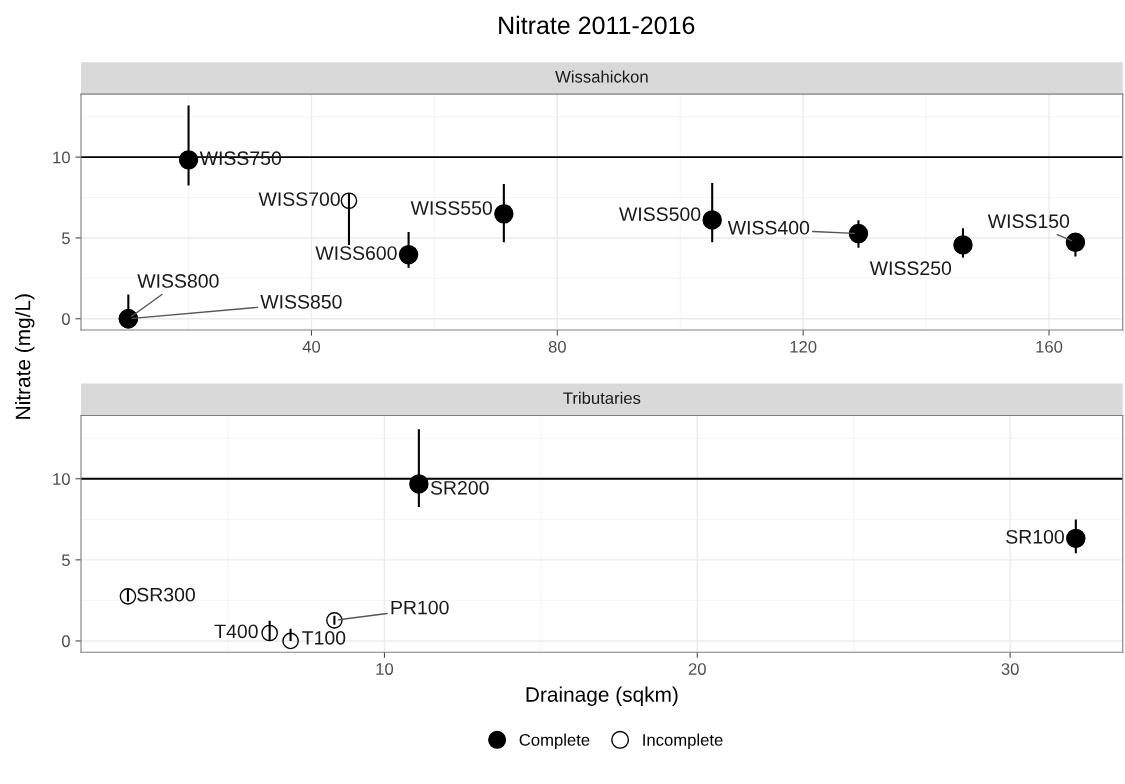  Describe the element at coordinates (301, 301) in the screenshot. I see `annotation: WISS850` at that location.